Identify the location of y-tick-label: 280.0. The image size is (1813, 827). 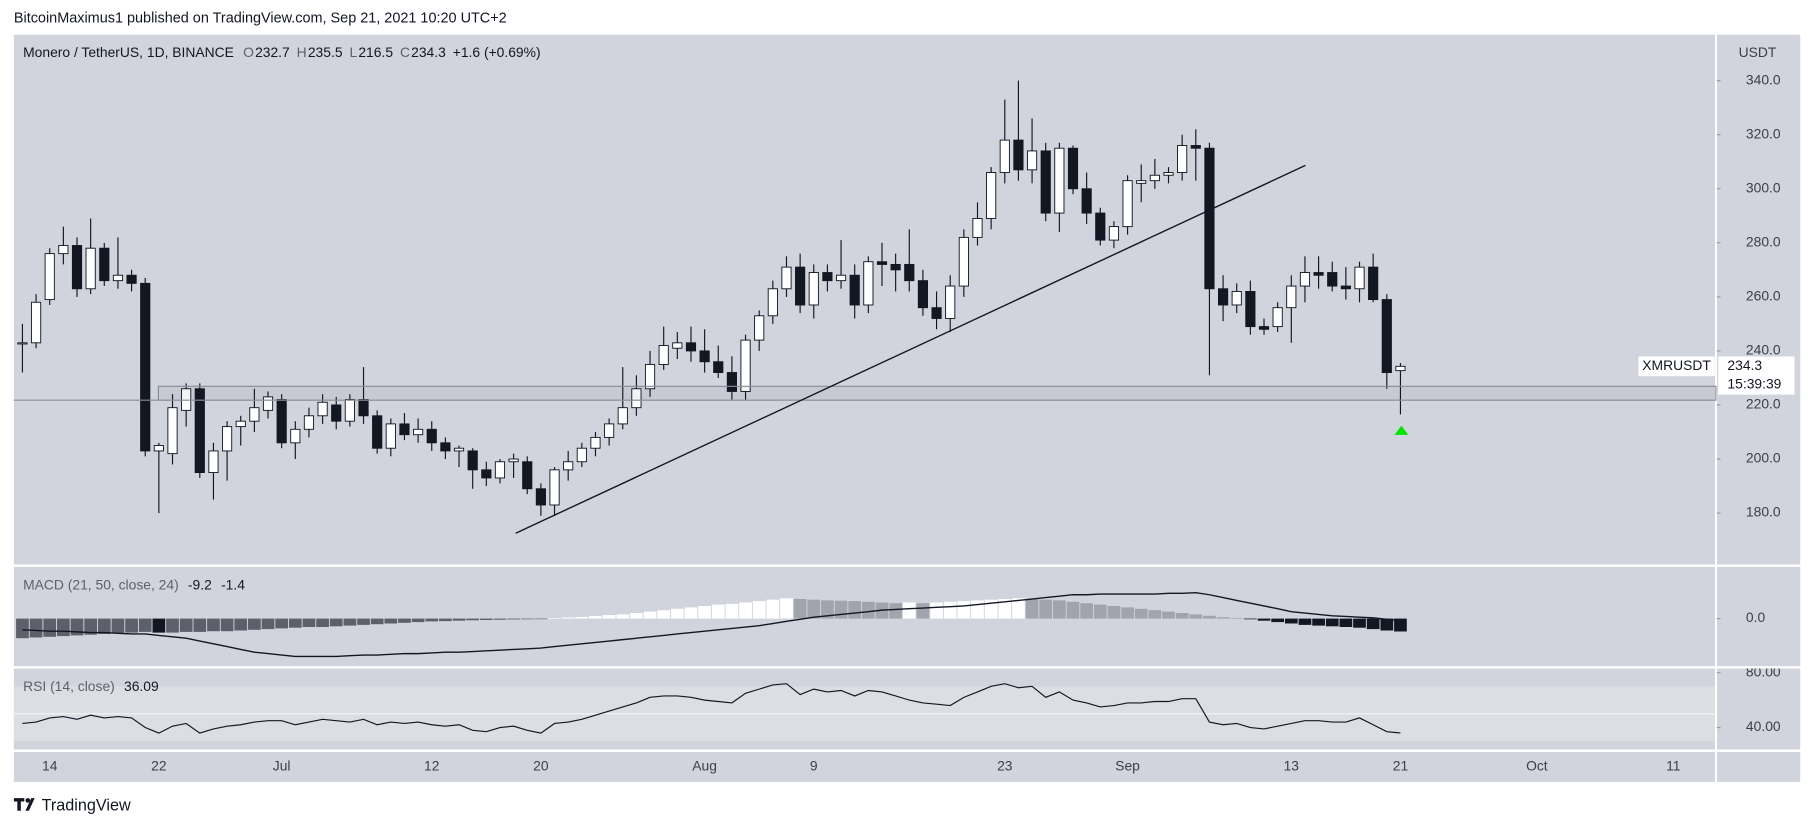
(1763, 241).